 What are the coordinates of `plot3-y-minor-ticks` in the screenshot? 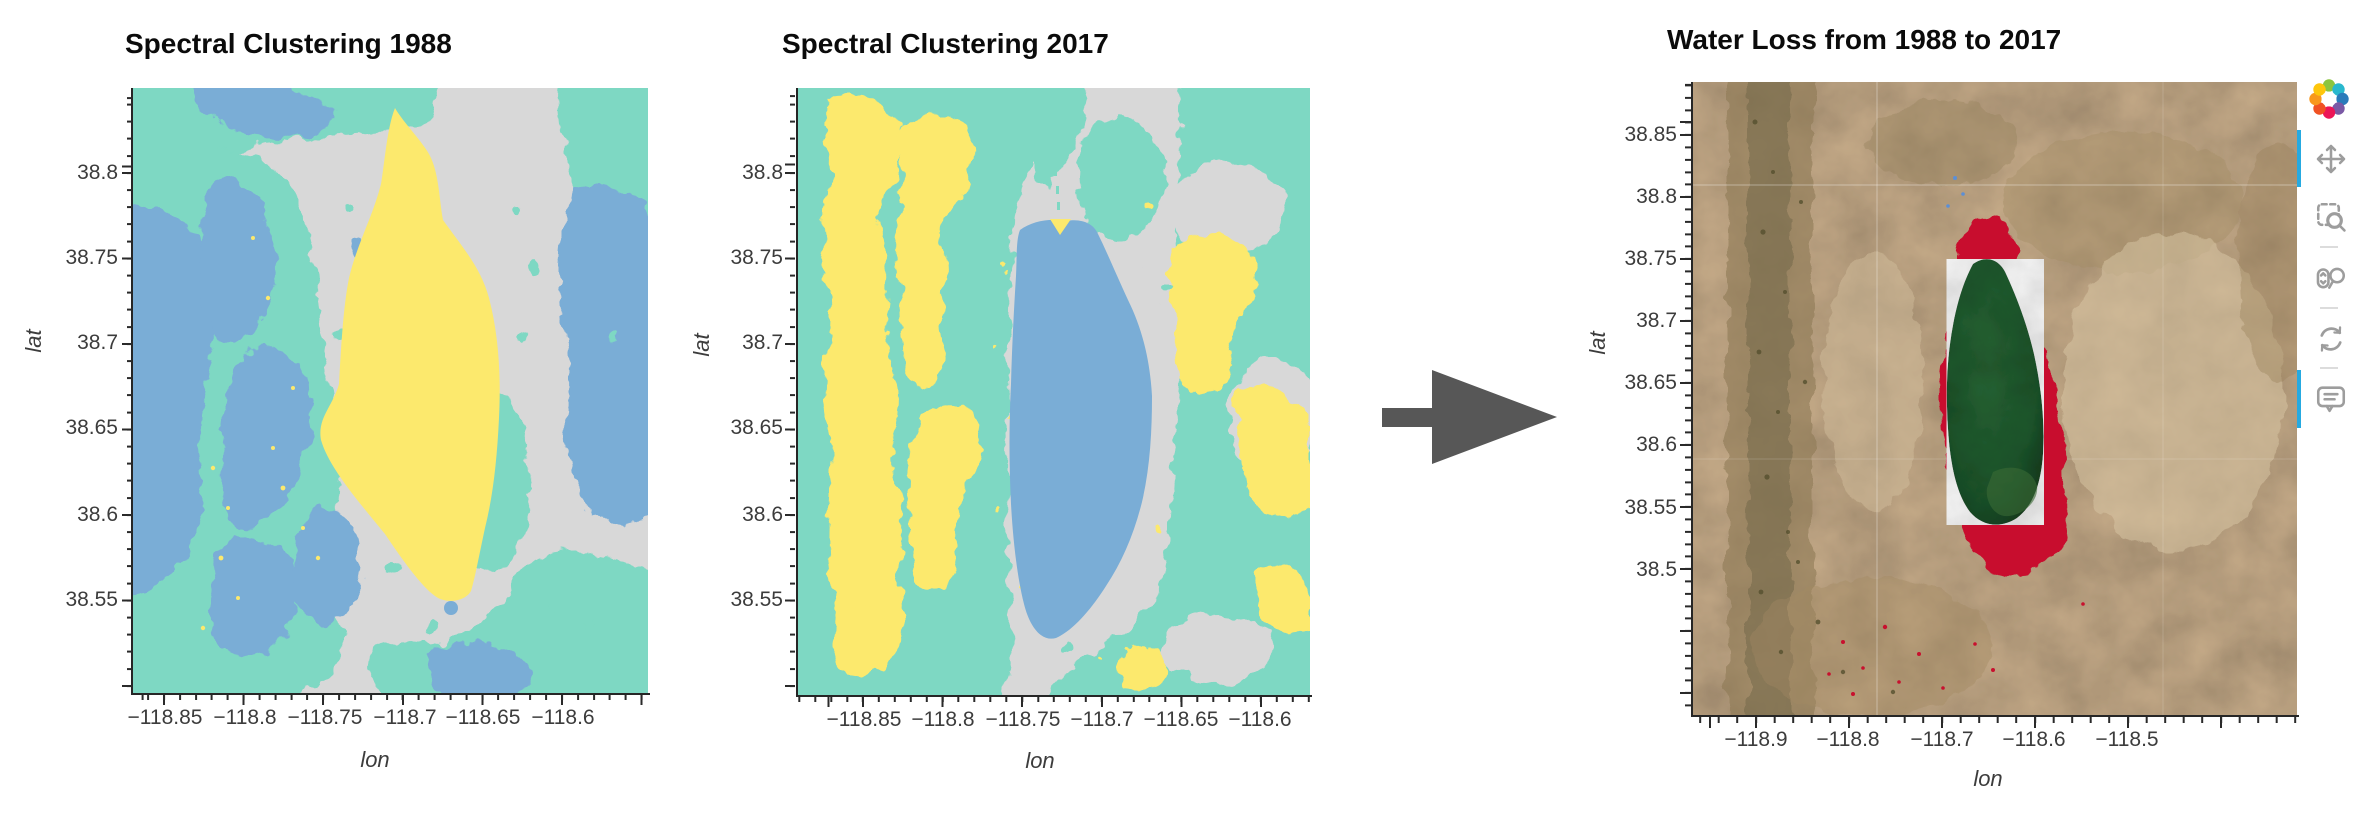 It's located at (1688, 398).